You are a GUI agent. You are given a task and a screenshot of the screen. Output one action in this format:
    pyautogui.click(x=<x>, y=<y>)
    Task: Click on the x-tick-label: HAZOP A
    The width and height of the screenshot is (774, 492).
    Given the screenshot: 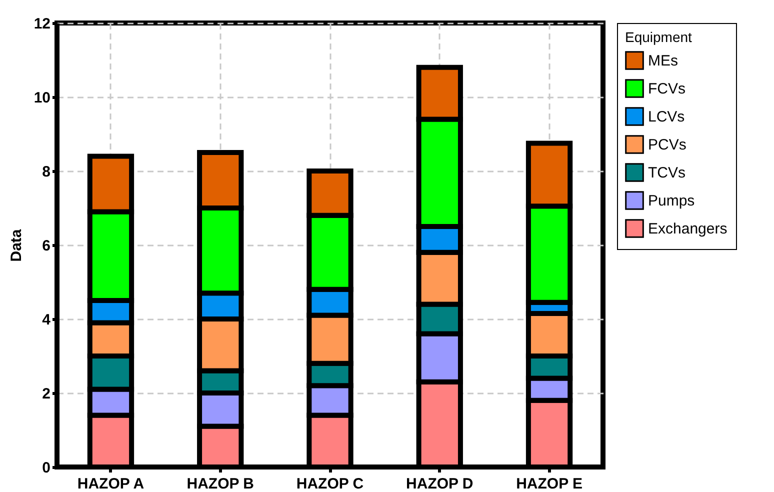 What is the action you would take?
    pyautogui.click(x=110, y=484)
    